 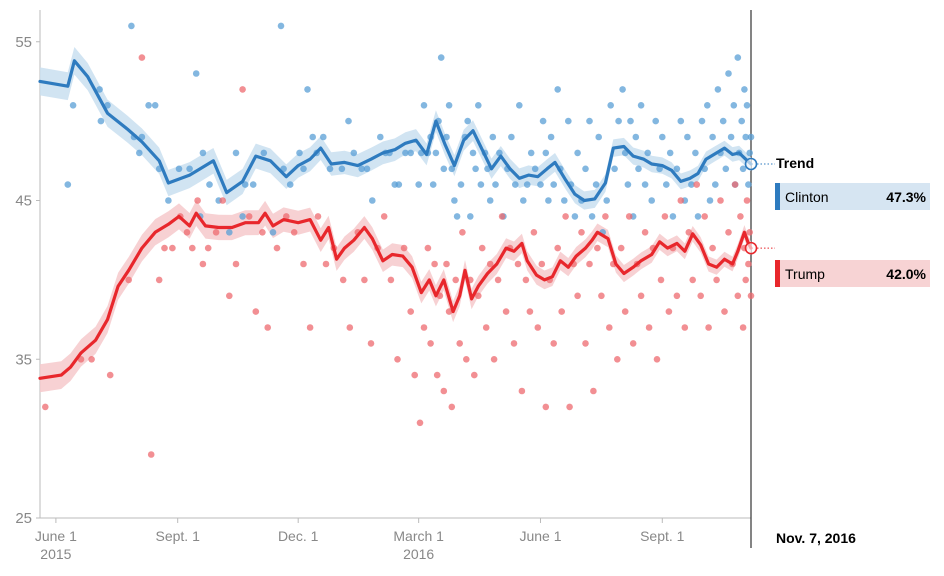 What do you see at coordinates (751, 248) in the screenshot?
I see `trump-end-marker` at bounding box center [751, 248].